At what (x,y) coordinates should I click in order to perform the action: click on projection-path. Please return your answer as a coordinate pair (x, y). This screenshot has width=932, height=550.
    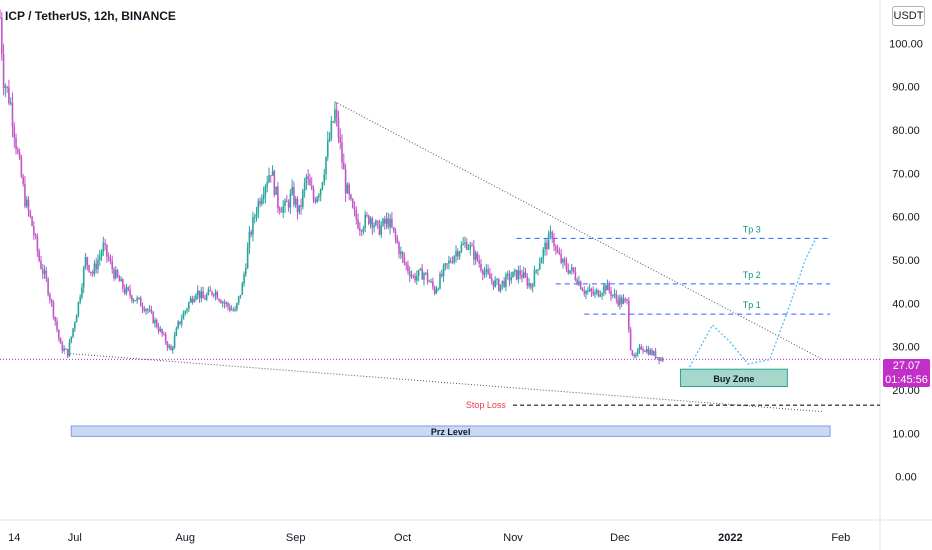
    Looking at the image, I should click on (752, 304).